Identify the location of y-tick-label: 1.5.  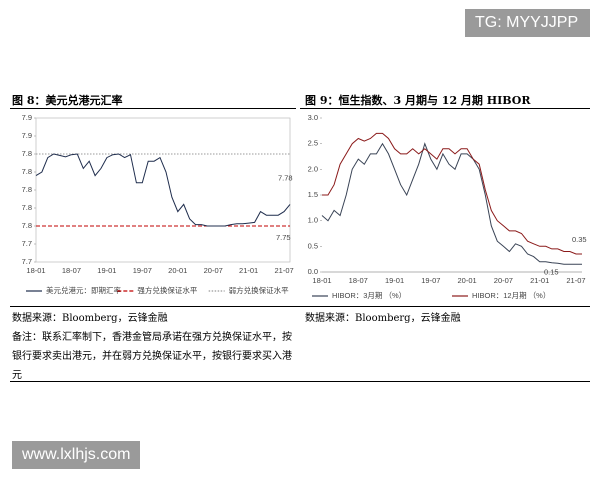
(313, 194).